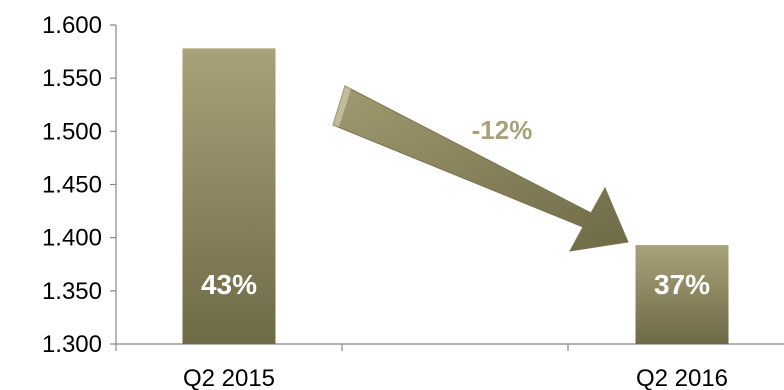 This screenshot has height=390, width=784. Describe the element at coordinates (72, 25) in the screenshot. I see `y-tick-label: 1.600` at that location.